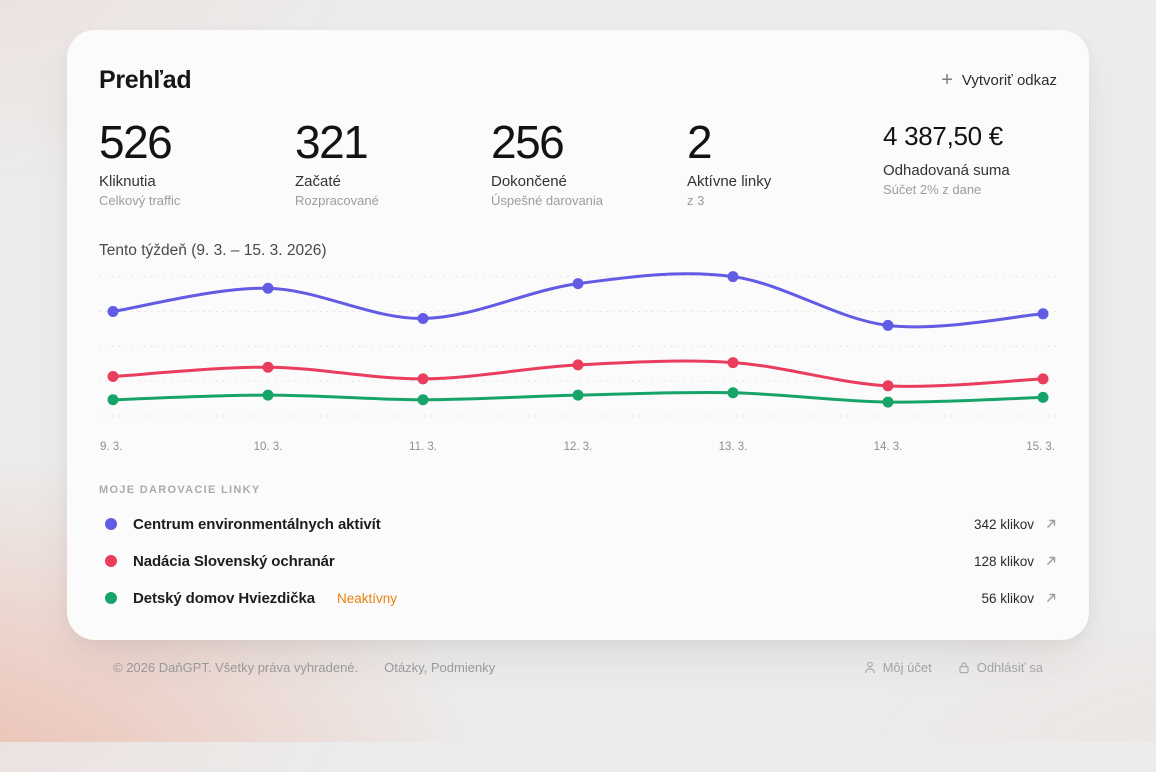 The image size is (1156, 772). Describe the element at coordinates (733, 447) in the screenshot. I see `x-axis-label: 13. 3.` at that location.